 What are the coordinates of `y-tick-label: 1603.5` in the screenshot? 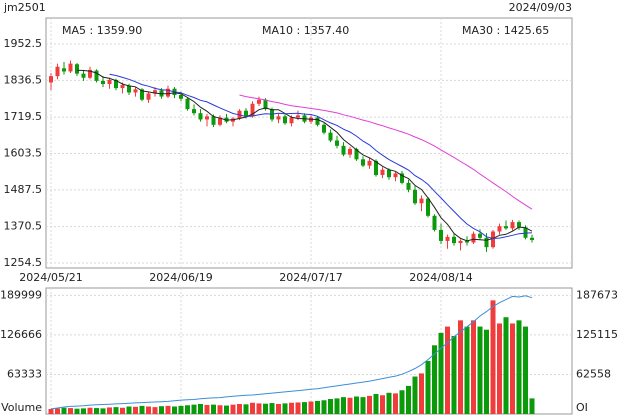 It's located at (23, 153).